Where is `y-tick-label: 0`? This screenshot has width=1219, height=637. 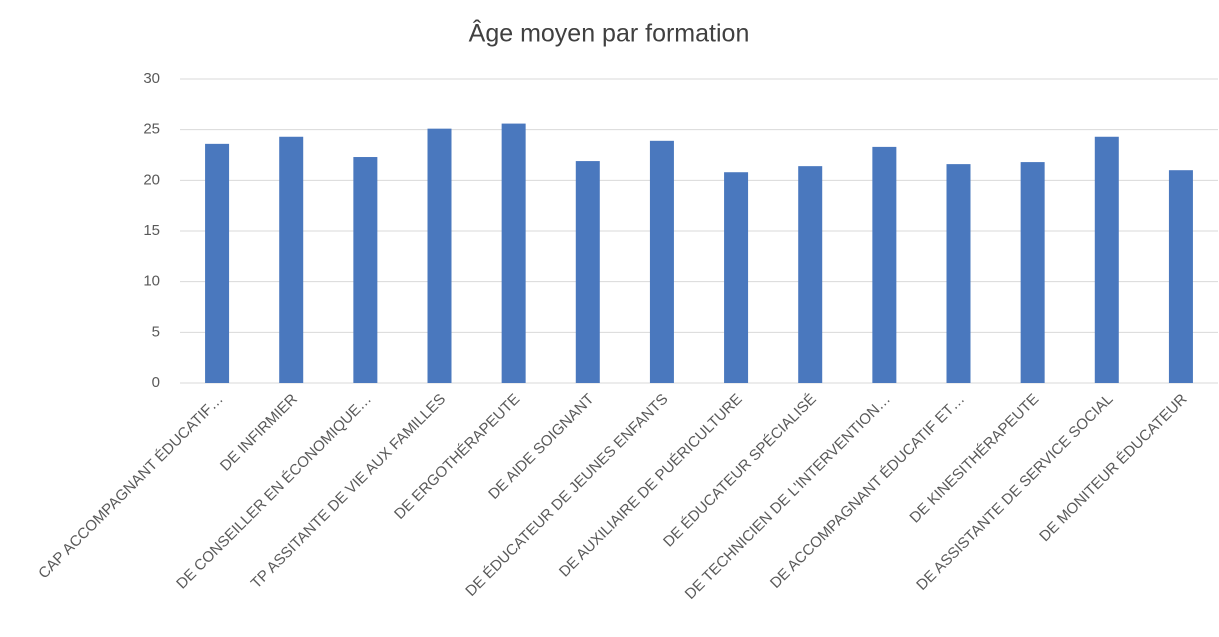 y-tick-label: 0 is located at coordinates (156, 382).